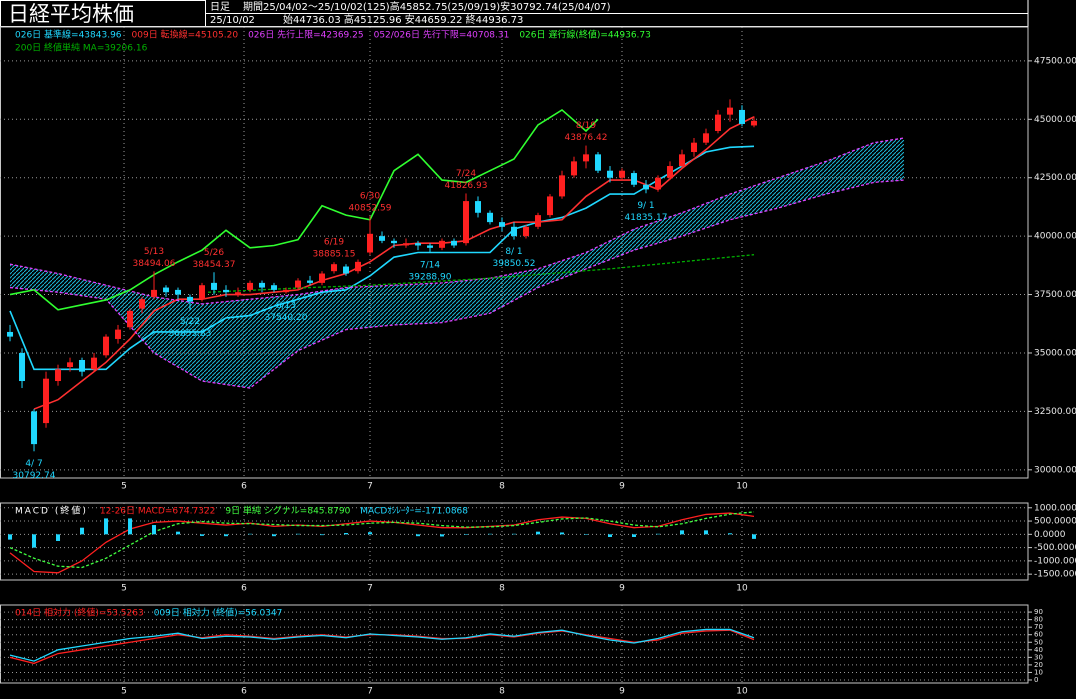  Describe the element at coordinates (1055, 295) in the screenshot. I see `y-tick-label: 37500.00` at that location.